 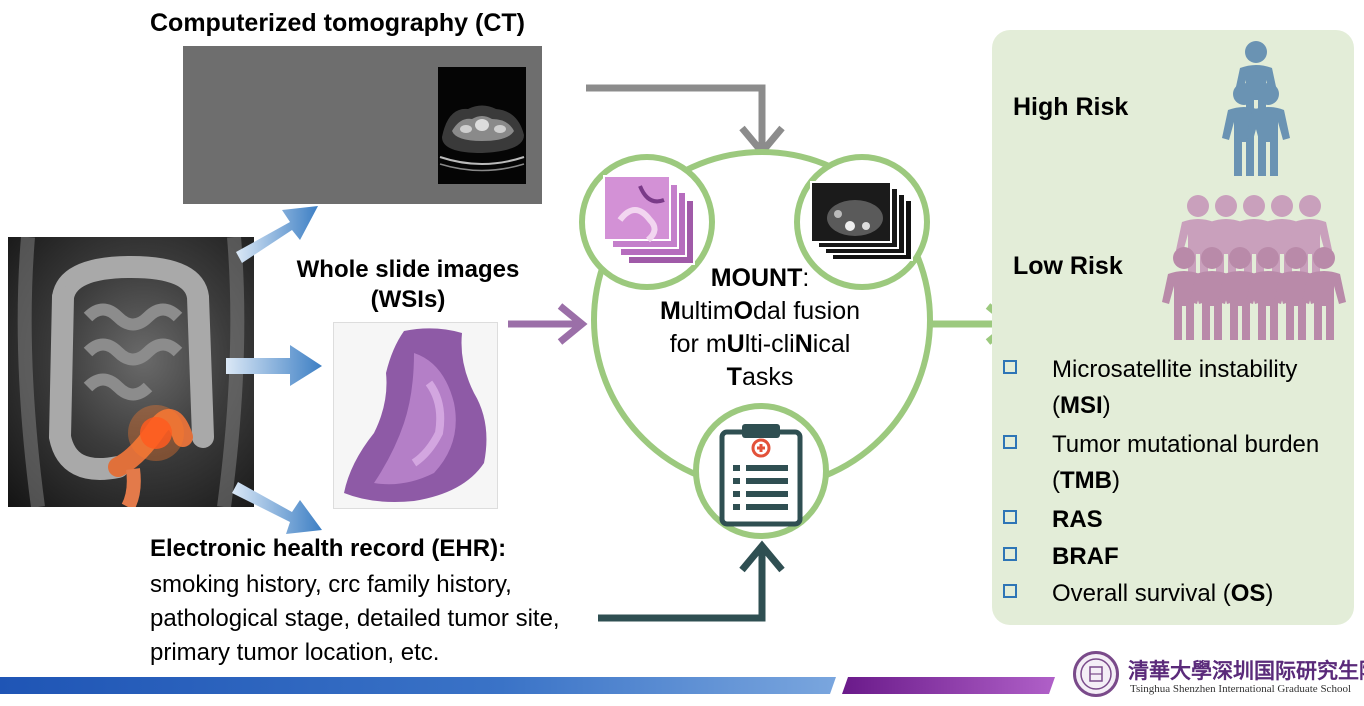 I want to click on low-risk-label: Low Risk, so click(x=1068, y=266).